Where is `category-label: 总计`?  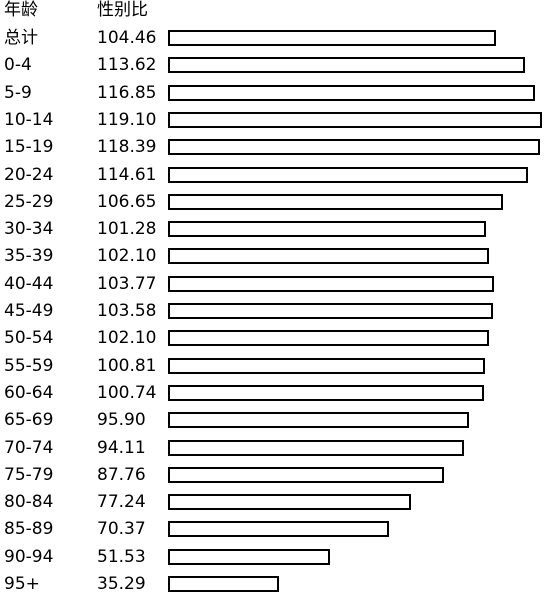 category-label: 总计 is located at coordinates (21, 38).